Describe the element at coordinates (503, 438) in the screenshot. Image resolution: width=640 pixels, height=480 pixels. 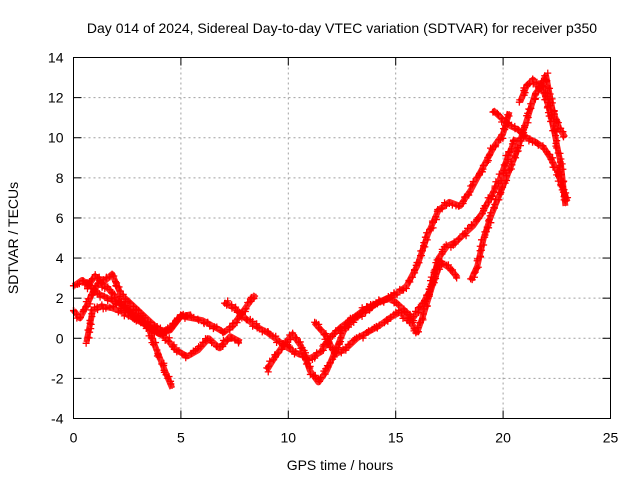
I see `x-tick-label: 20` at that location.